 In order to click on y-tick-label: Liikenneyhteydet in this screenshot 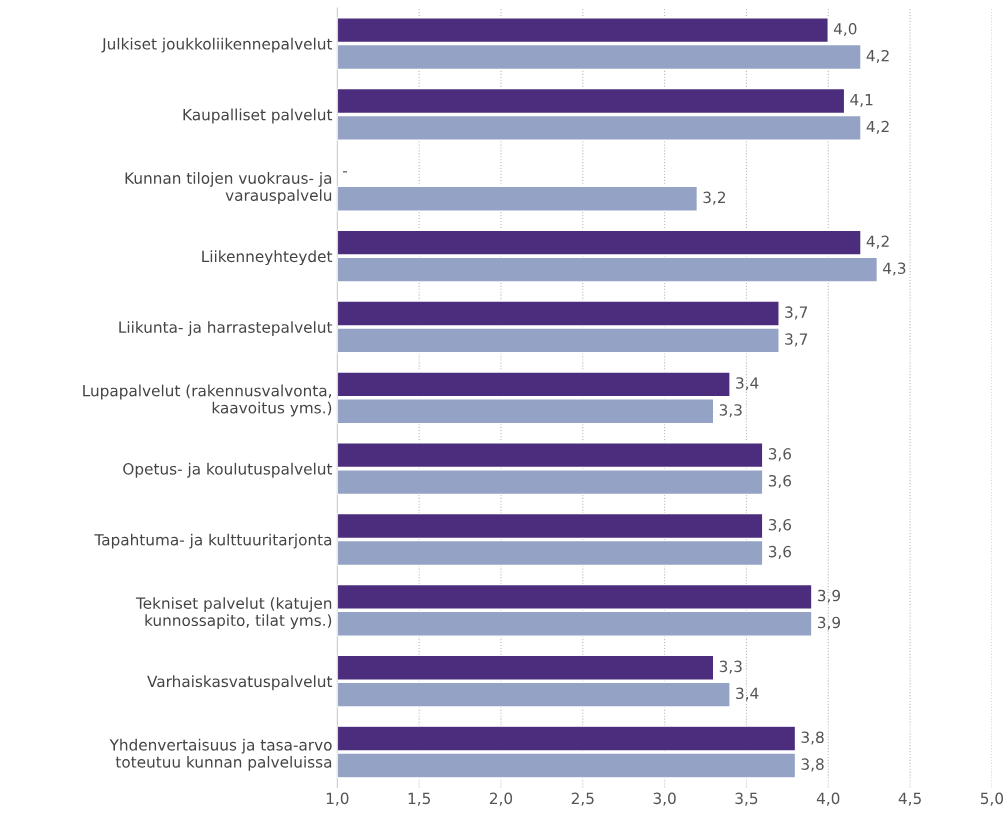, I will do `click(267, 258)`.